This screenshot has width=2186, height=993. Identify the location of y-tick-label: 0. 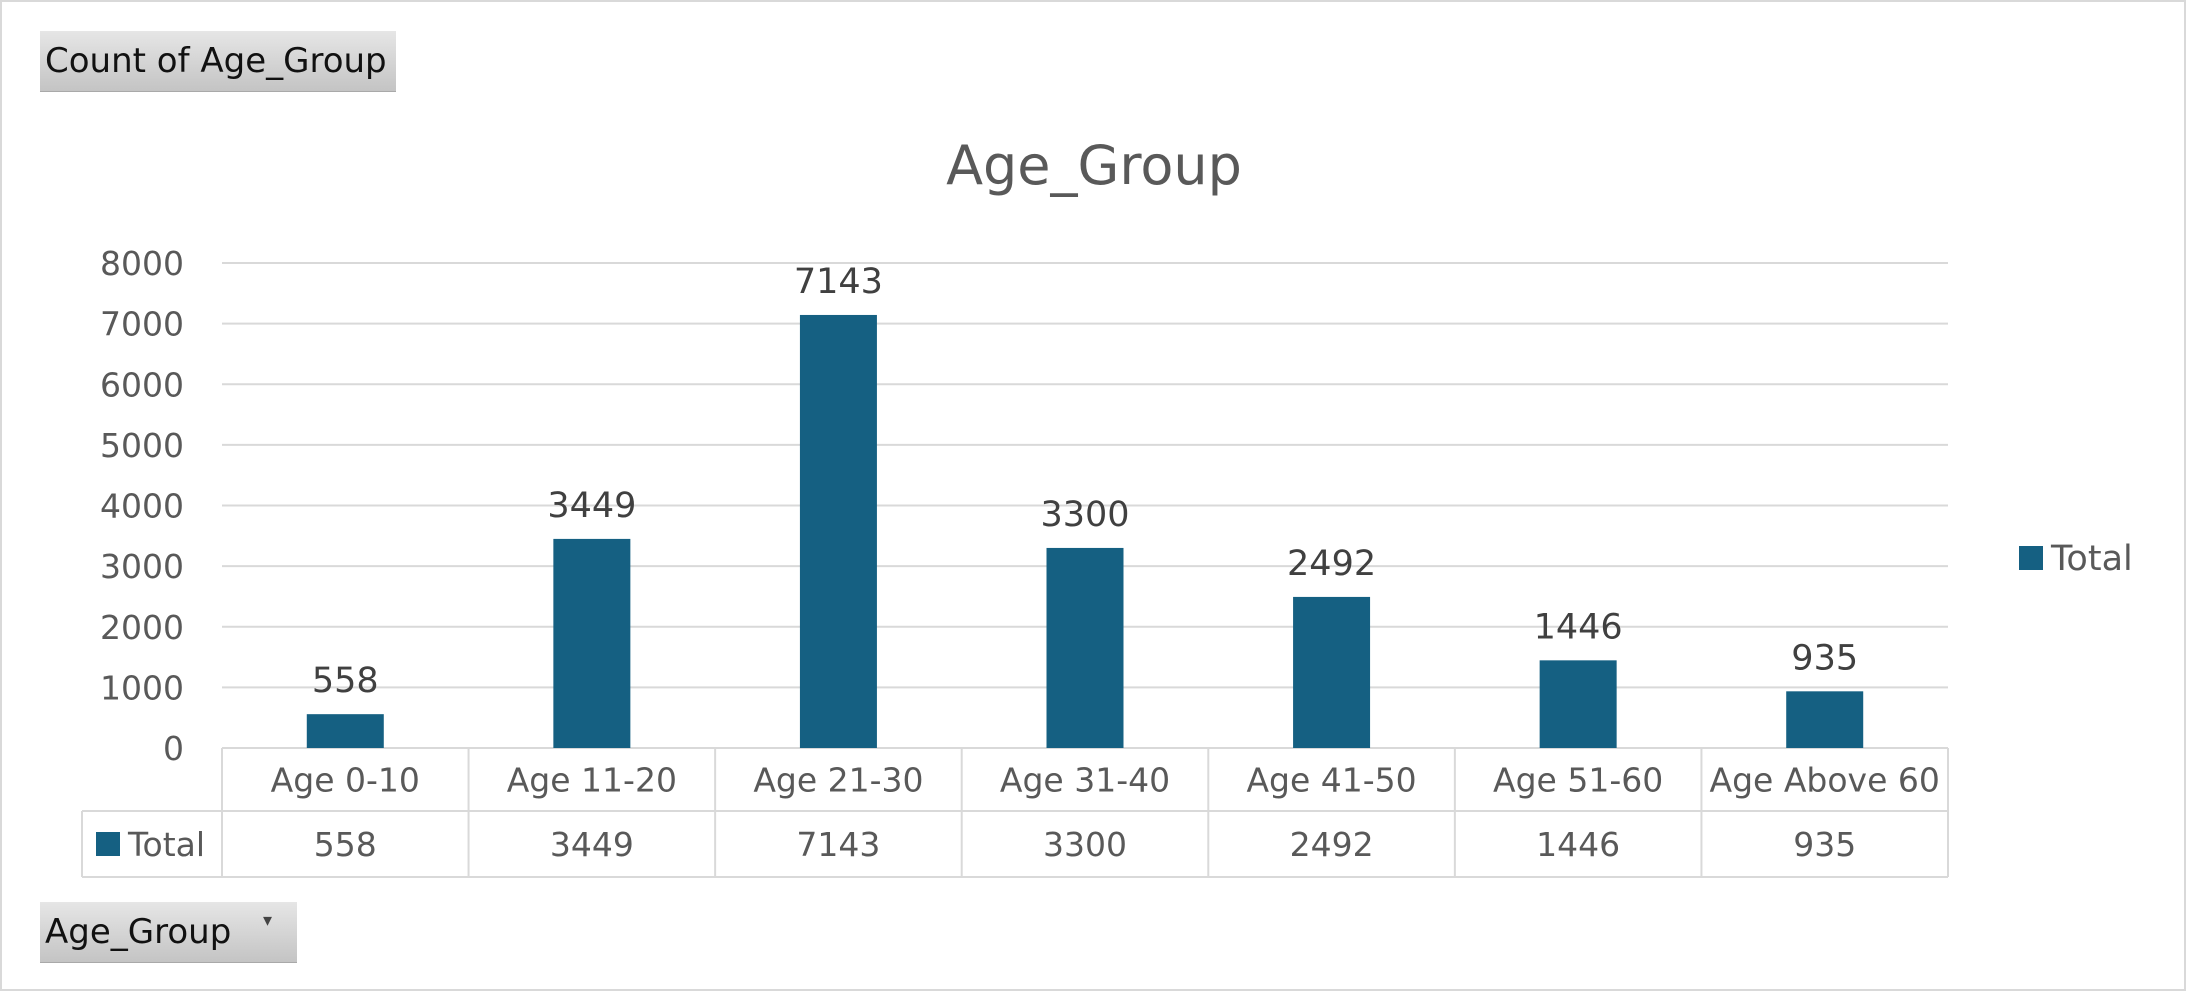
(173, 748).